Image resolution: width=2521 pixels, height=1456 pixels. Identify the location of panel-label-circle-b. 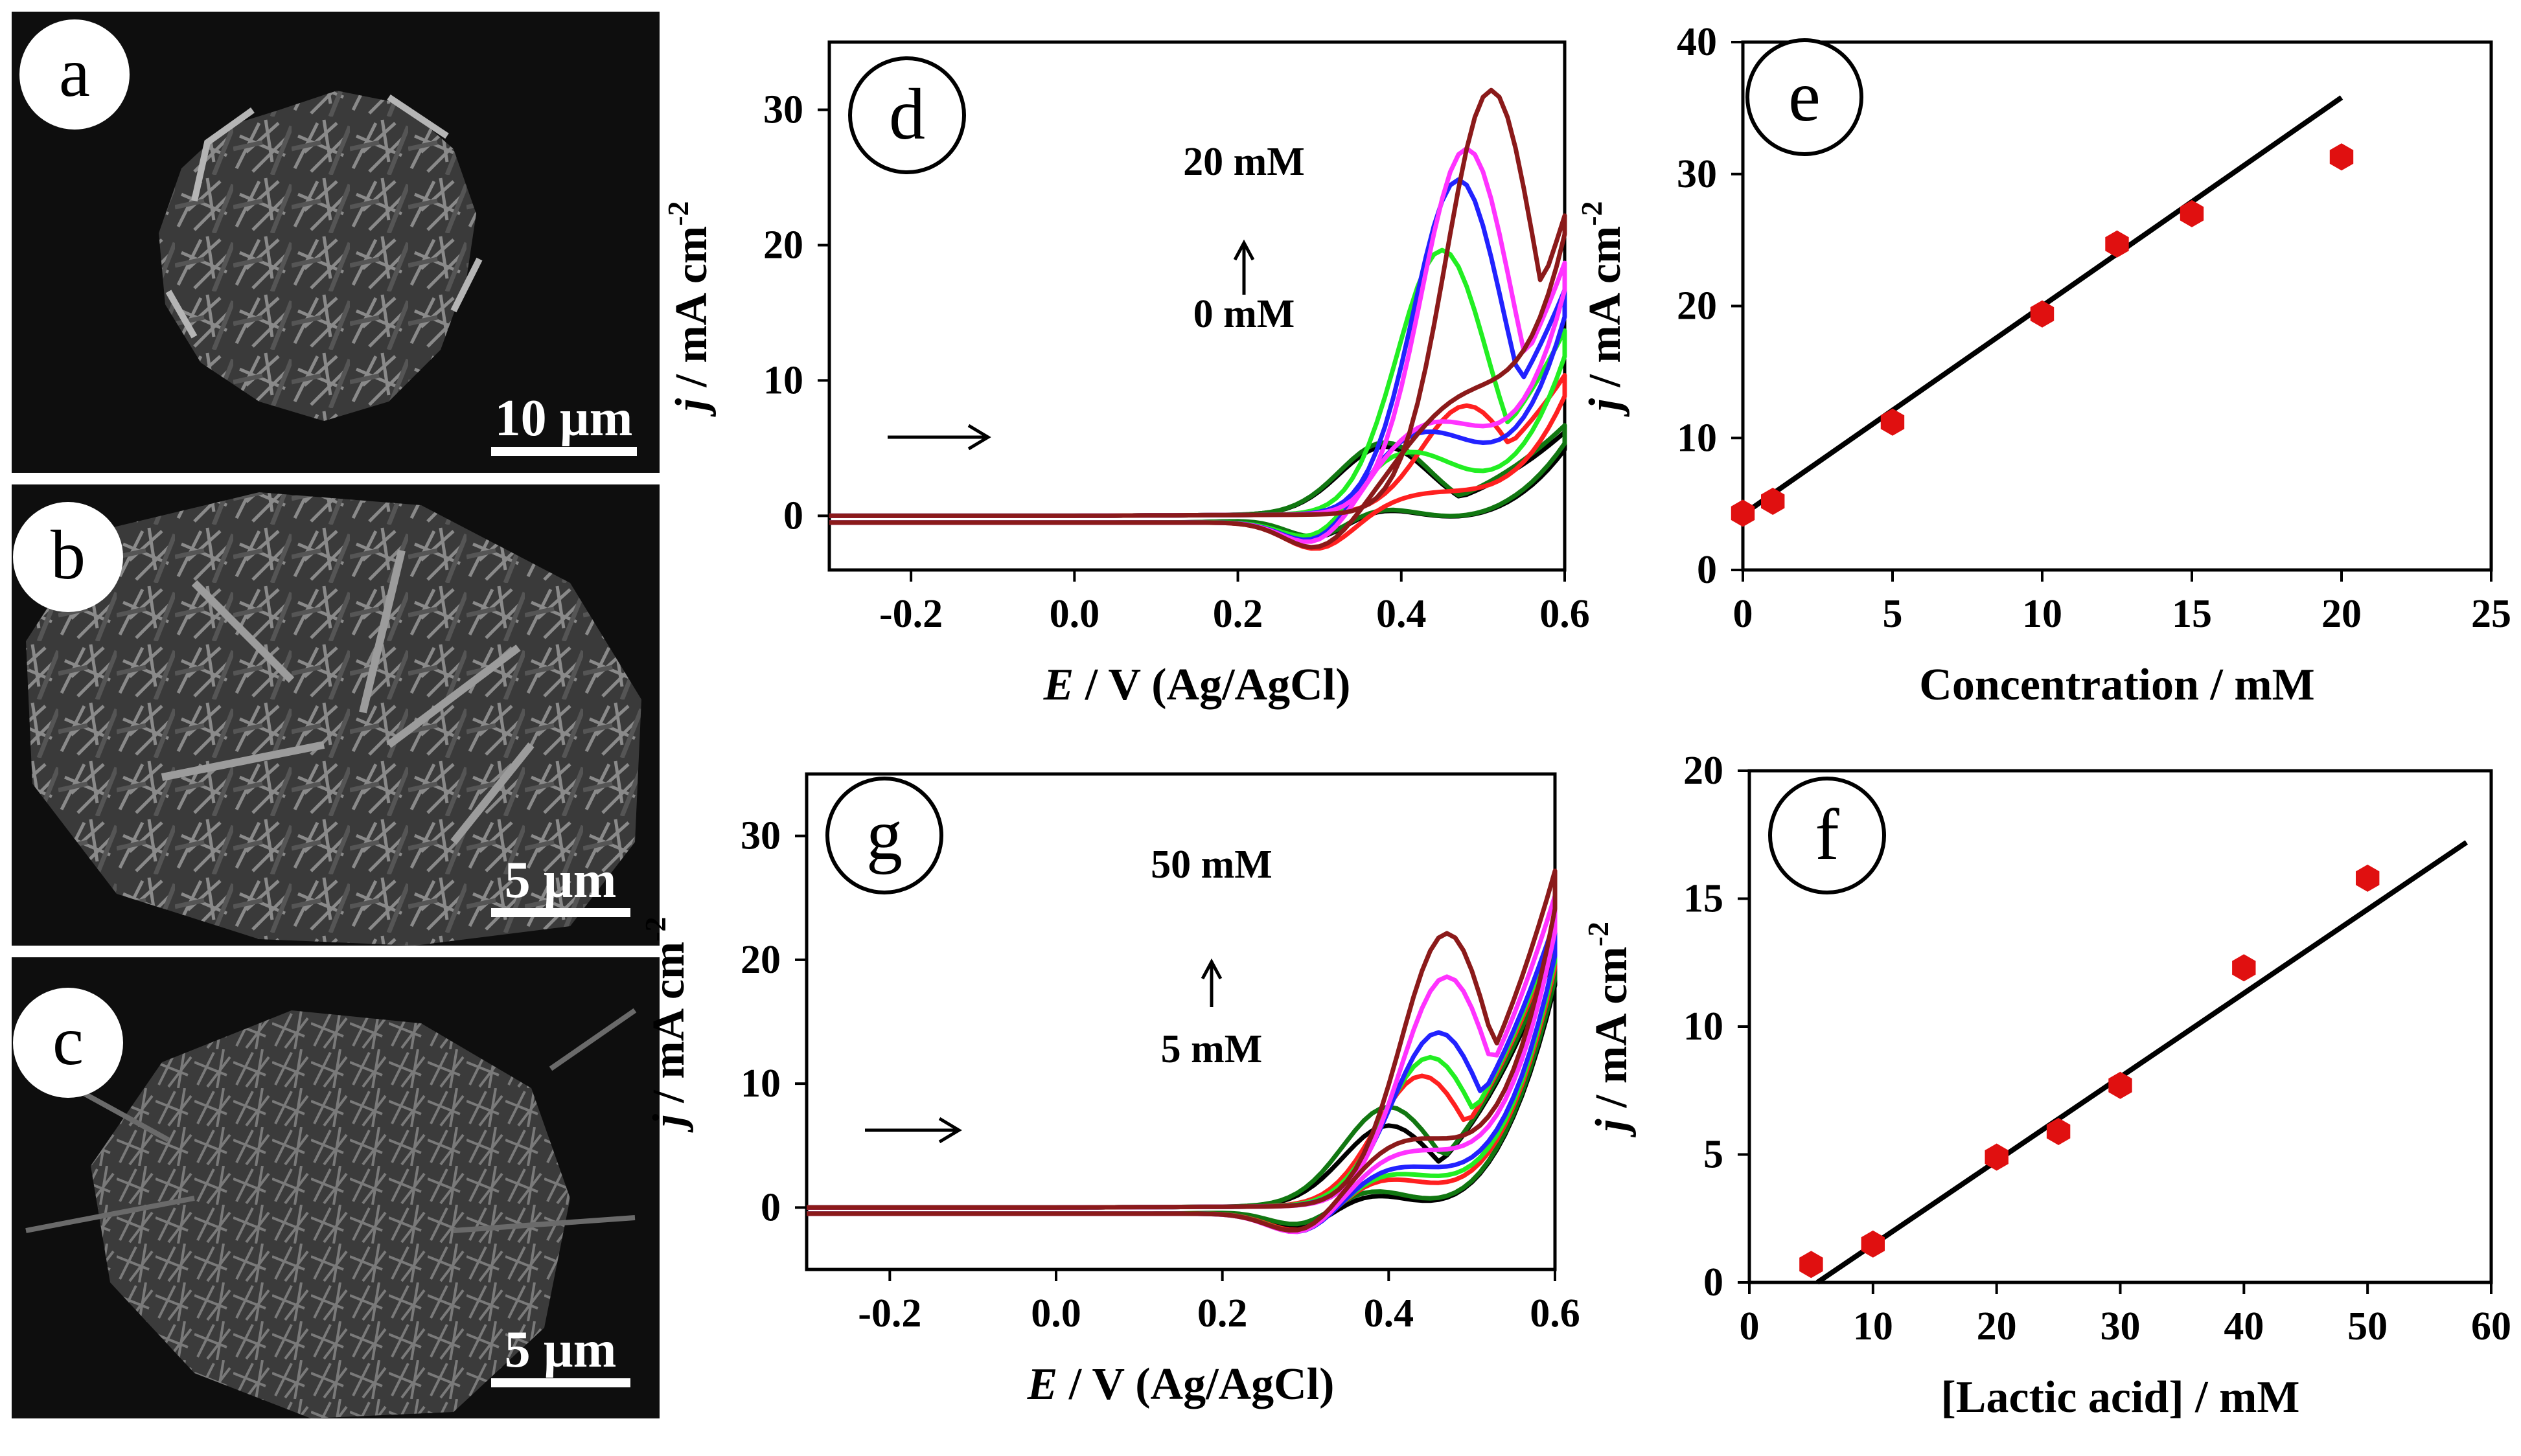
(68, 557).